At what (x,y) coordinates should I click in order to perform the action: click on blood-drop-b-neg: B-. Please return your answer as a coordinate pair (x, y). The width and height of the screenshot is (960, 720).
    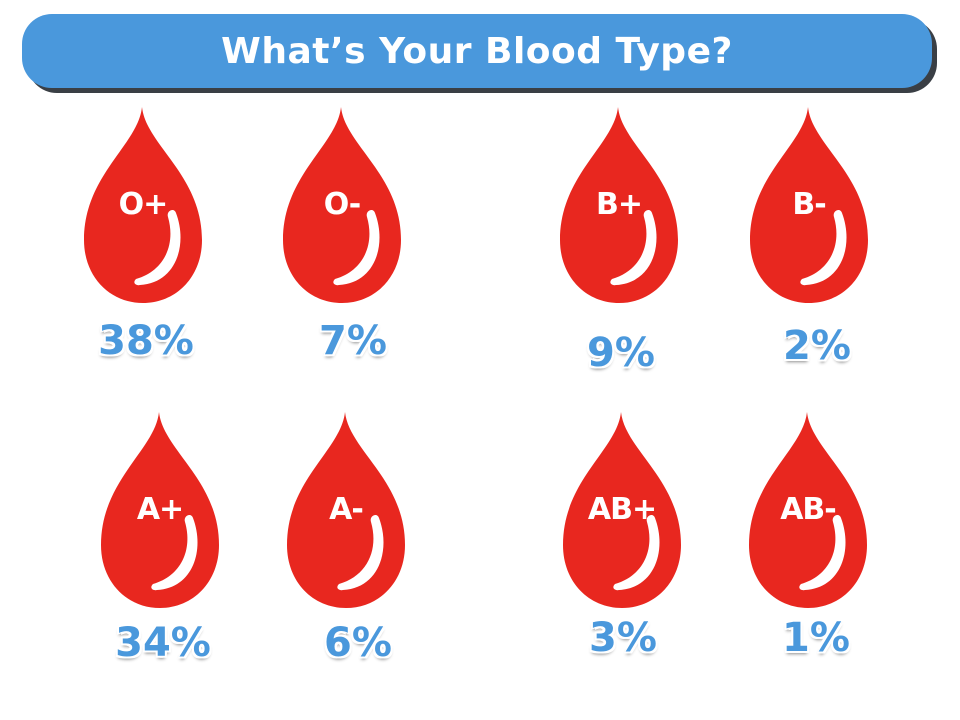
    Looking at the image, I should click on (830, 210).